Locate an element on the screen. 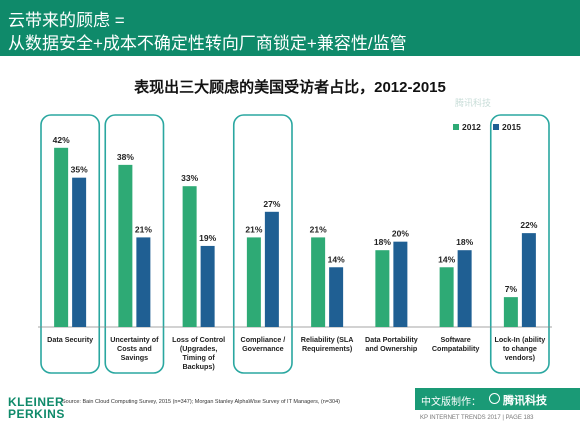 This screenshot has width=580, height=435. category-label: Costs and is located at coordinates (134, 348).